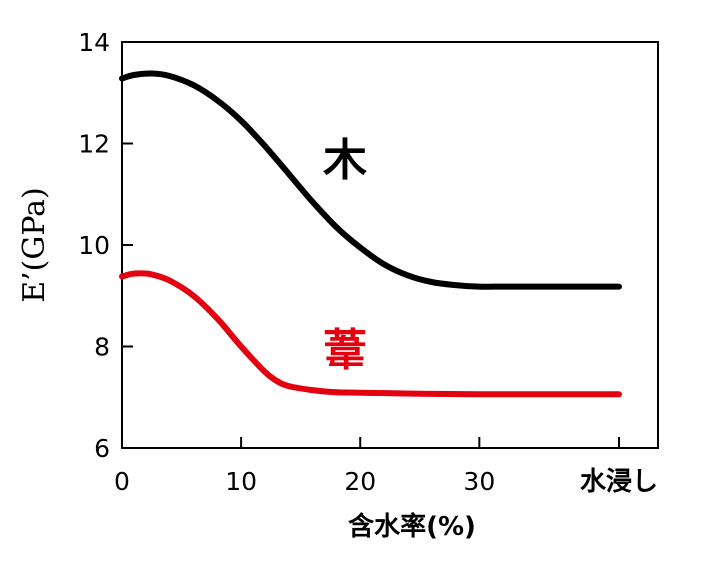 This screenshot has height=569, width=728. I want to click on y-tick-label: 14, so click(94, 42).